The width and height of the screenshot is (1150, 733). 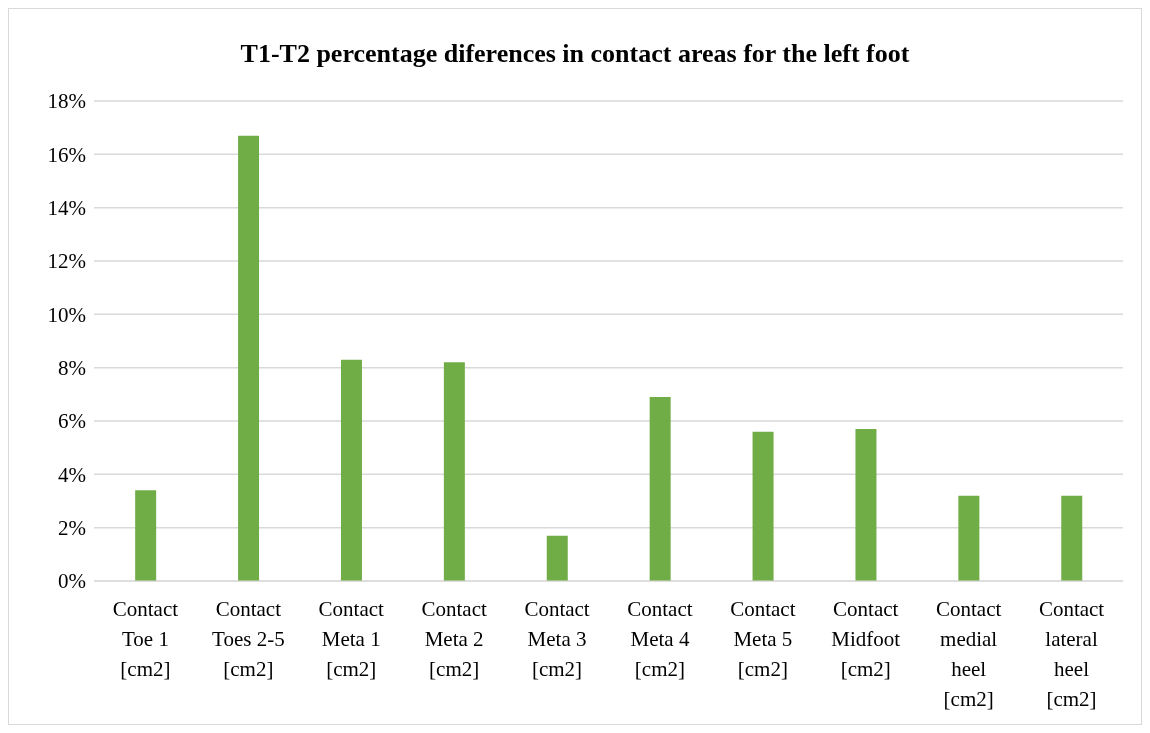 What do you see at coordinates (557, 639) in the screenshot?
I see `x-tick-label: Contact Meta 3 [cm2]` at bounding box center [557, 639].